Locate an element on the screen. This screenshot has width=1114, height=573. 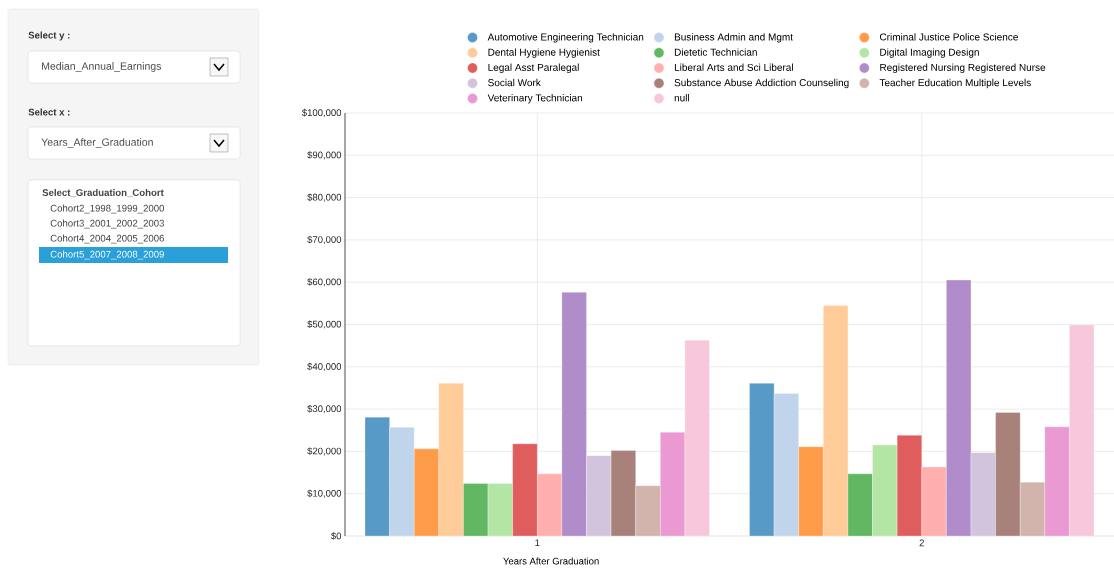
legend-label: Automotive Engineering Technician is located at coordinates (565, 38).